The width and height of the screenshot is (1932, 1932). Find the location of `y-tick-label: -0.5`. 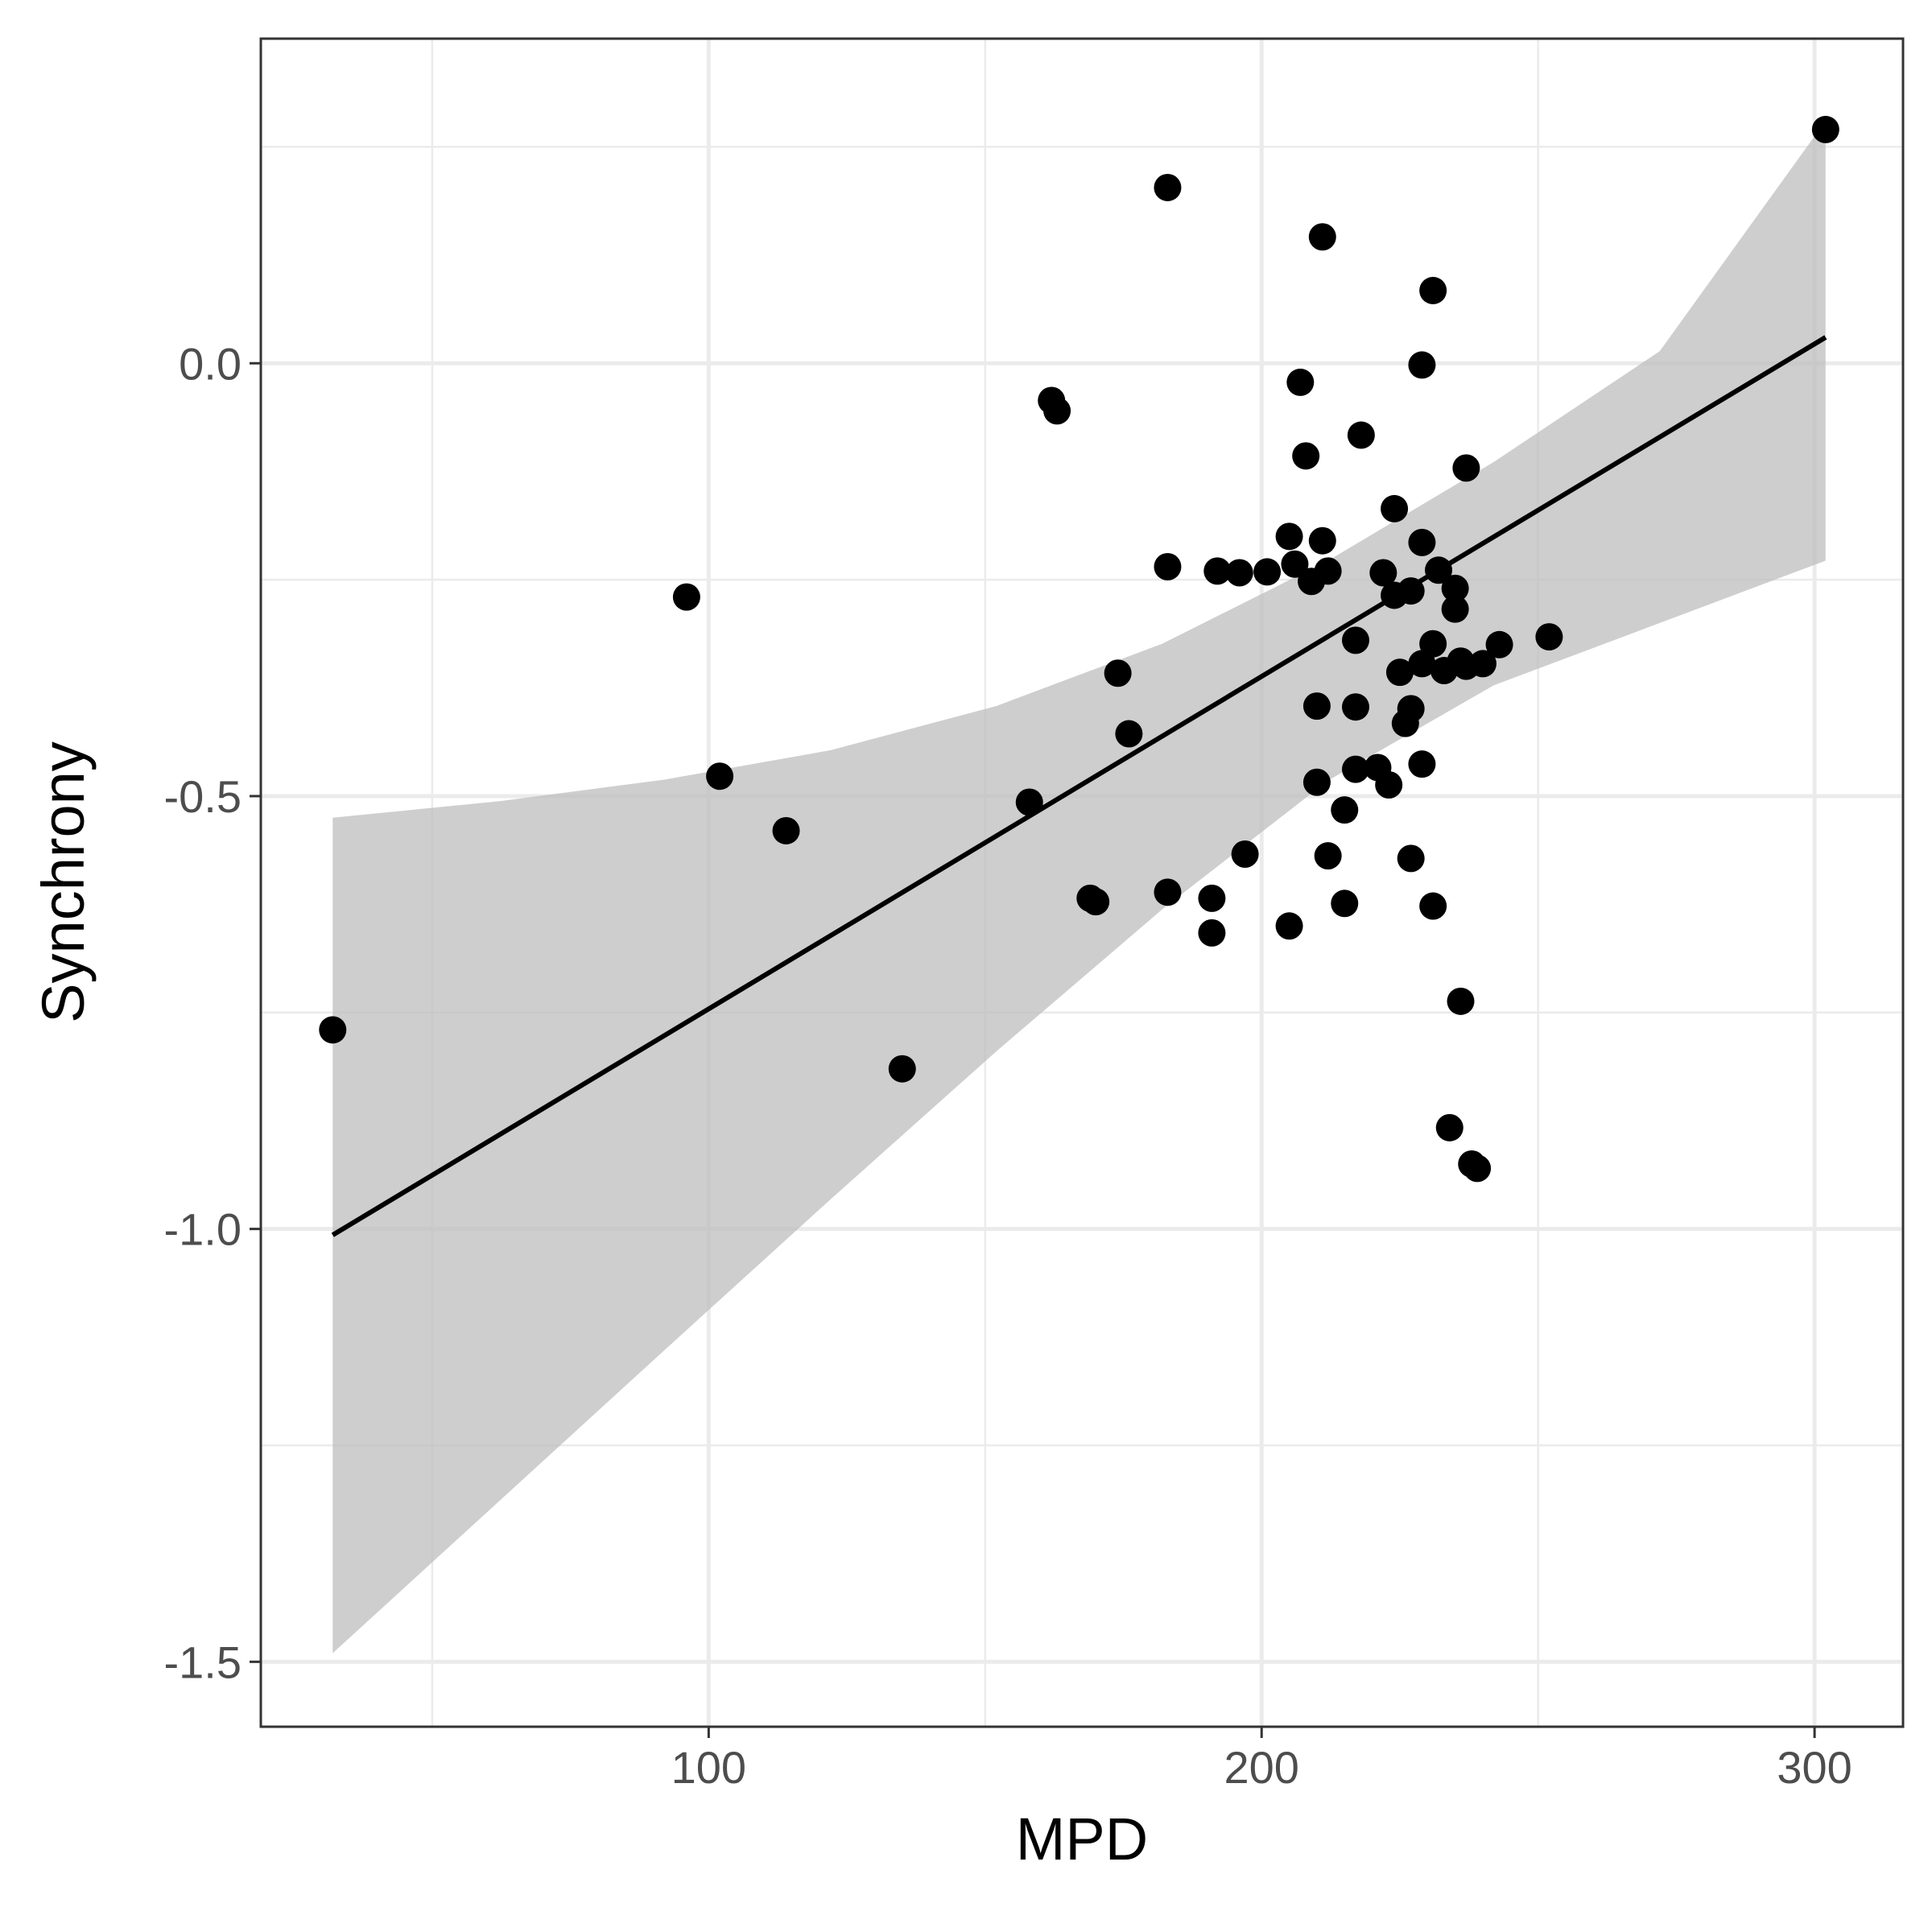

y-tick-label: -0.5 is located at coordinates (203, 796).